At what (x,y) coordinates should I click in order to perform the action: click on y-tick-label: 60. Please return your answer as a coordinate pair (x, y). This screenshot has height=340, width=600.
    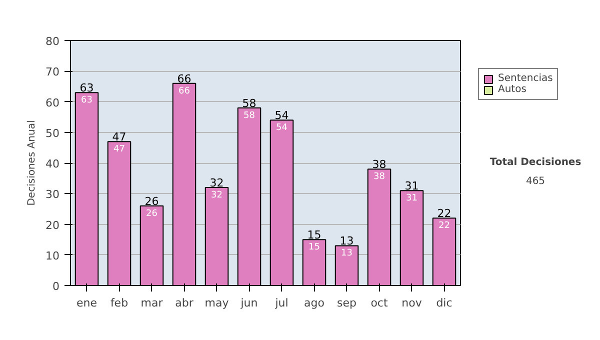
    Looking at the image, I should click on (53, 103).